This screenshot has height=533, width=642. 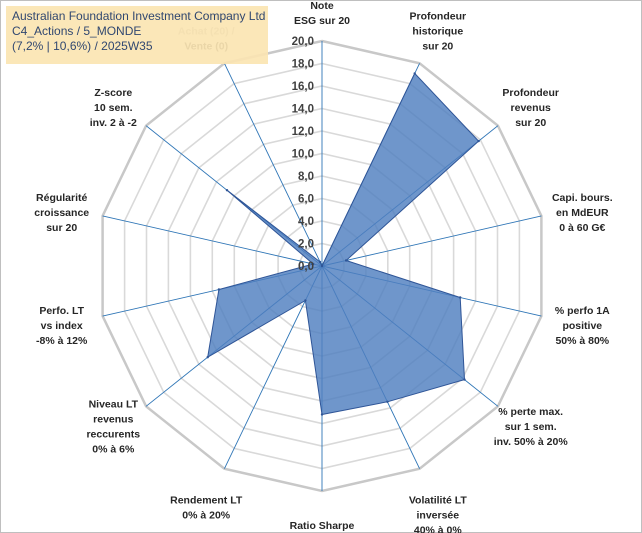 What do you see at coordinates (531, 427) in the screenshot?
I see `axis-label: sur 1 sem.` at bounding box center [531, 427].